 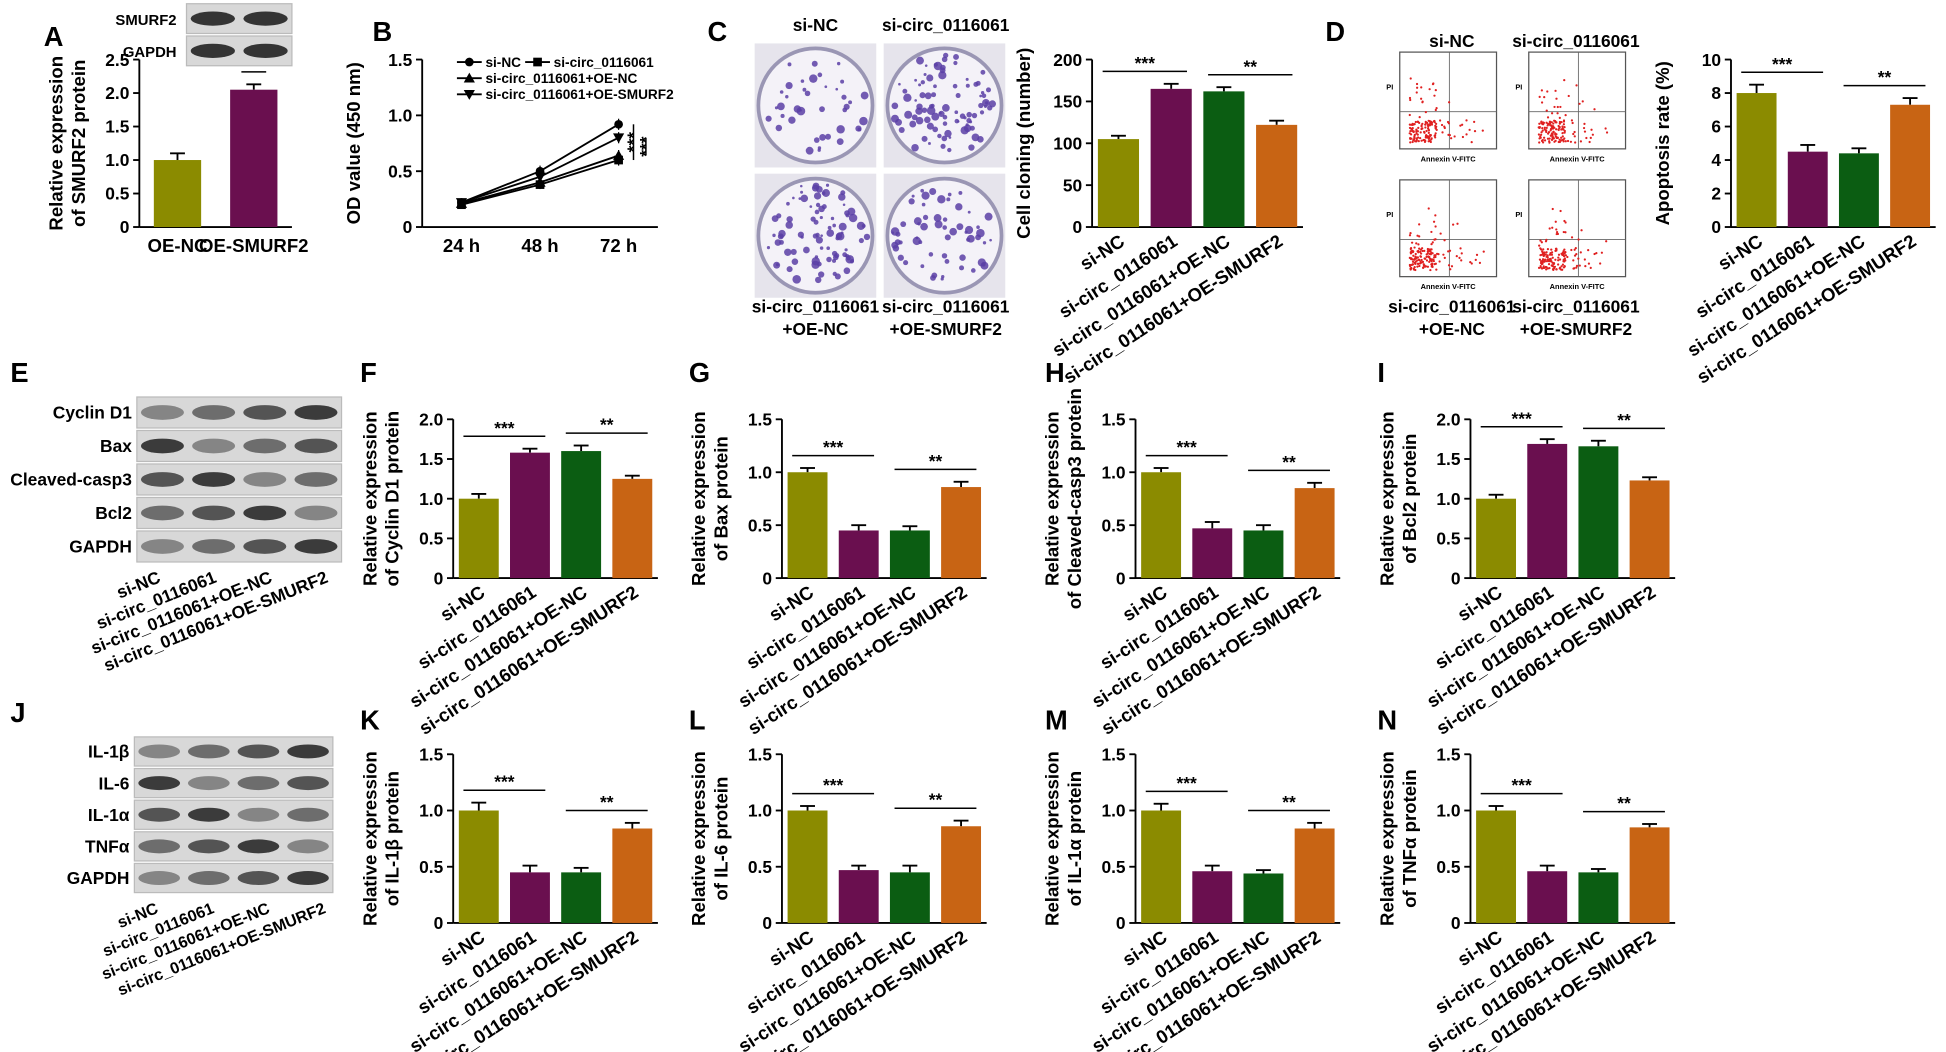 What do you see at coordinates (1449, 158) in the screenshot?
I see `flow-x-label: Annexin V-FITC` at bounding box center [1449, 158].